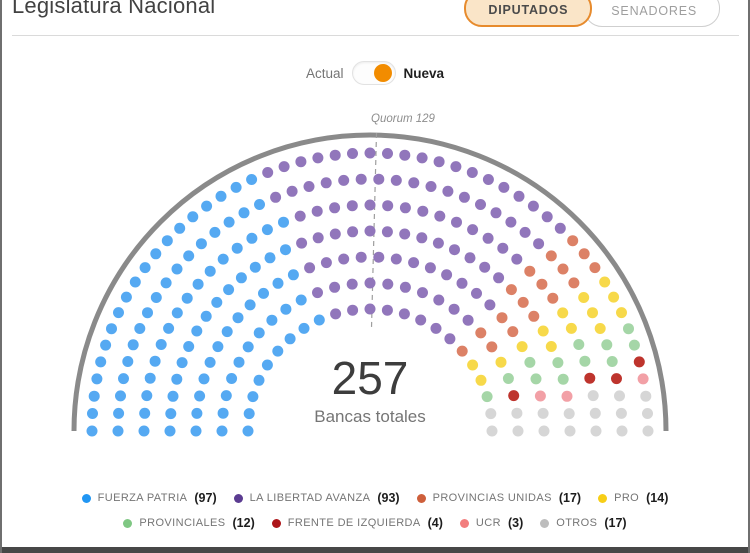 The height and width of the screenshot is (553, 750). I want to click on page-title: Legislatura Nacional, so click(114, 9).